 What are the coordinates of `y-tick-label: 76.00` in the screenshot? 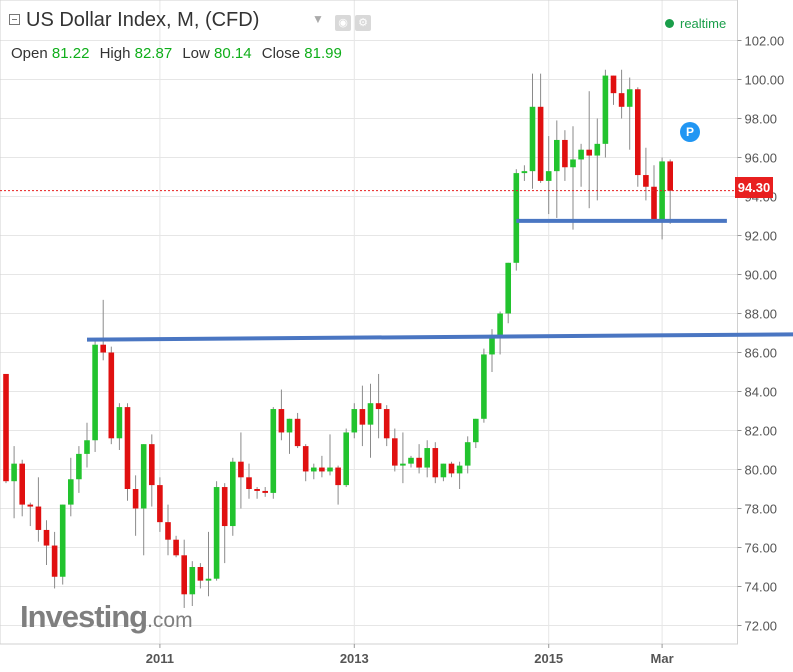 It's located at (761, 548).